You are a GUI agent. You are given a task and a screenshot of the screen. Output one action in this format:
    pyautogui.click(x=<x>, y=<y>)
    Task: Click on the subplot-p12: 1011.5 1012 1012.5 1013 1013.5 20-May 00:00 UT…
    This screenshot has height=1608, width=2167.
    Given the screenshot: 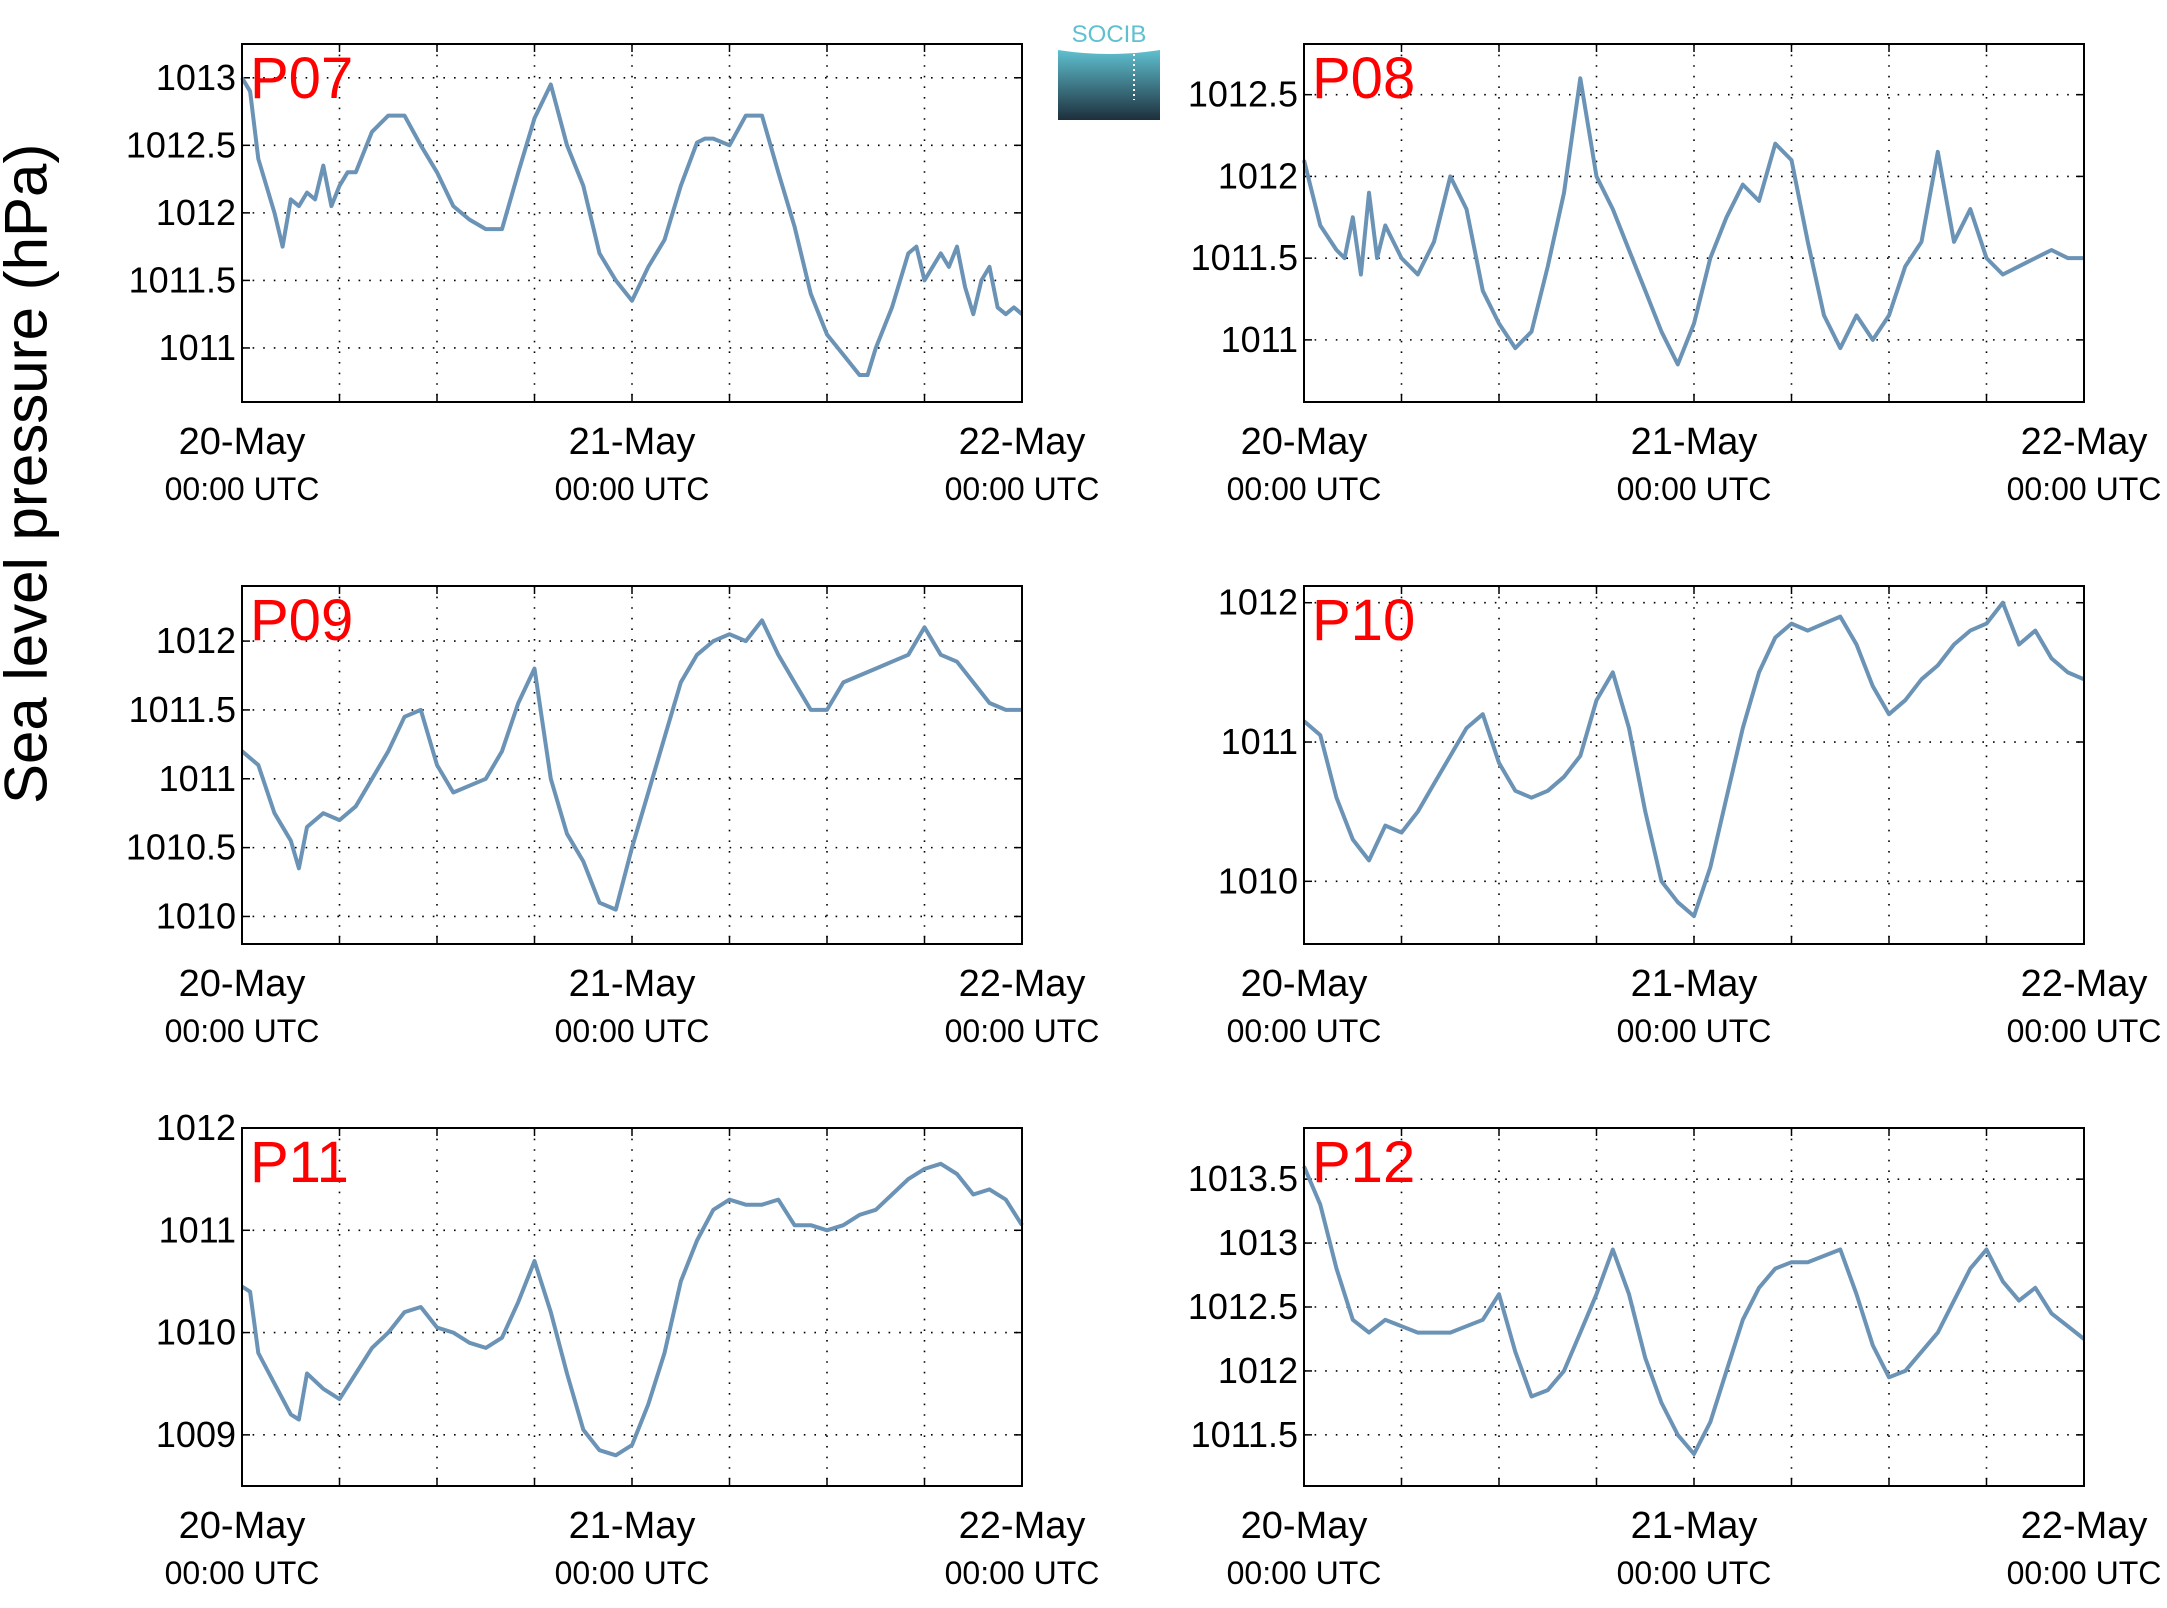 What is the action you would take?
    pyautogui.click(x=1675, y=1359)
    